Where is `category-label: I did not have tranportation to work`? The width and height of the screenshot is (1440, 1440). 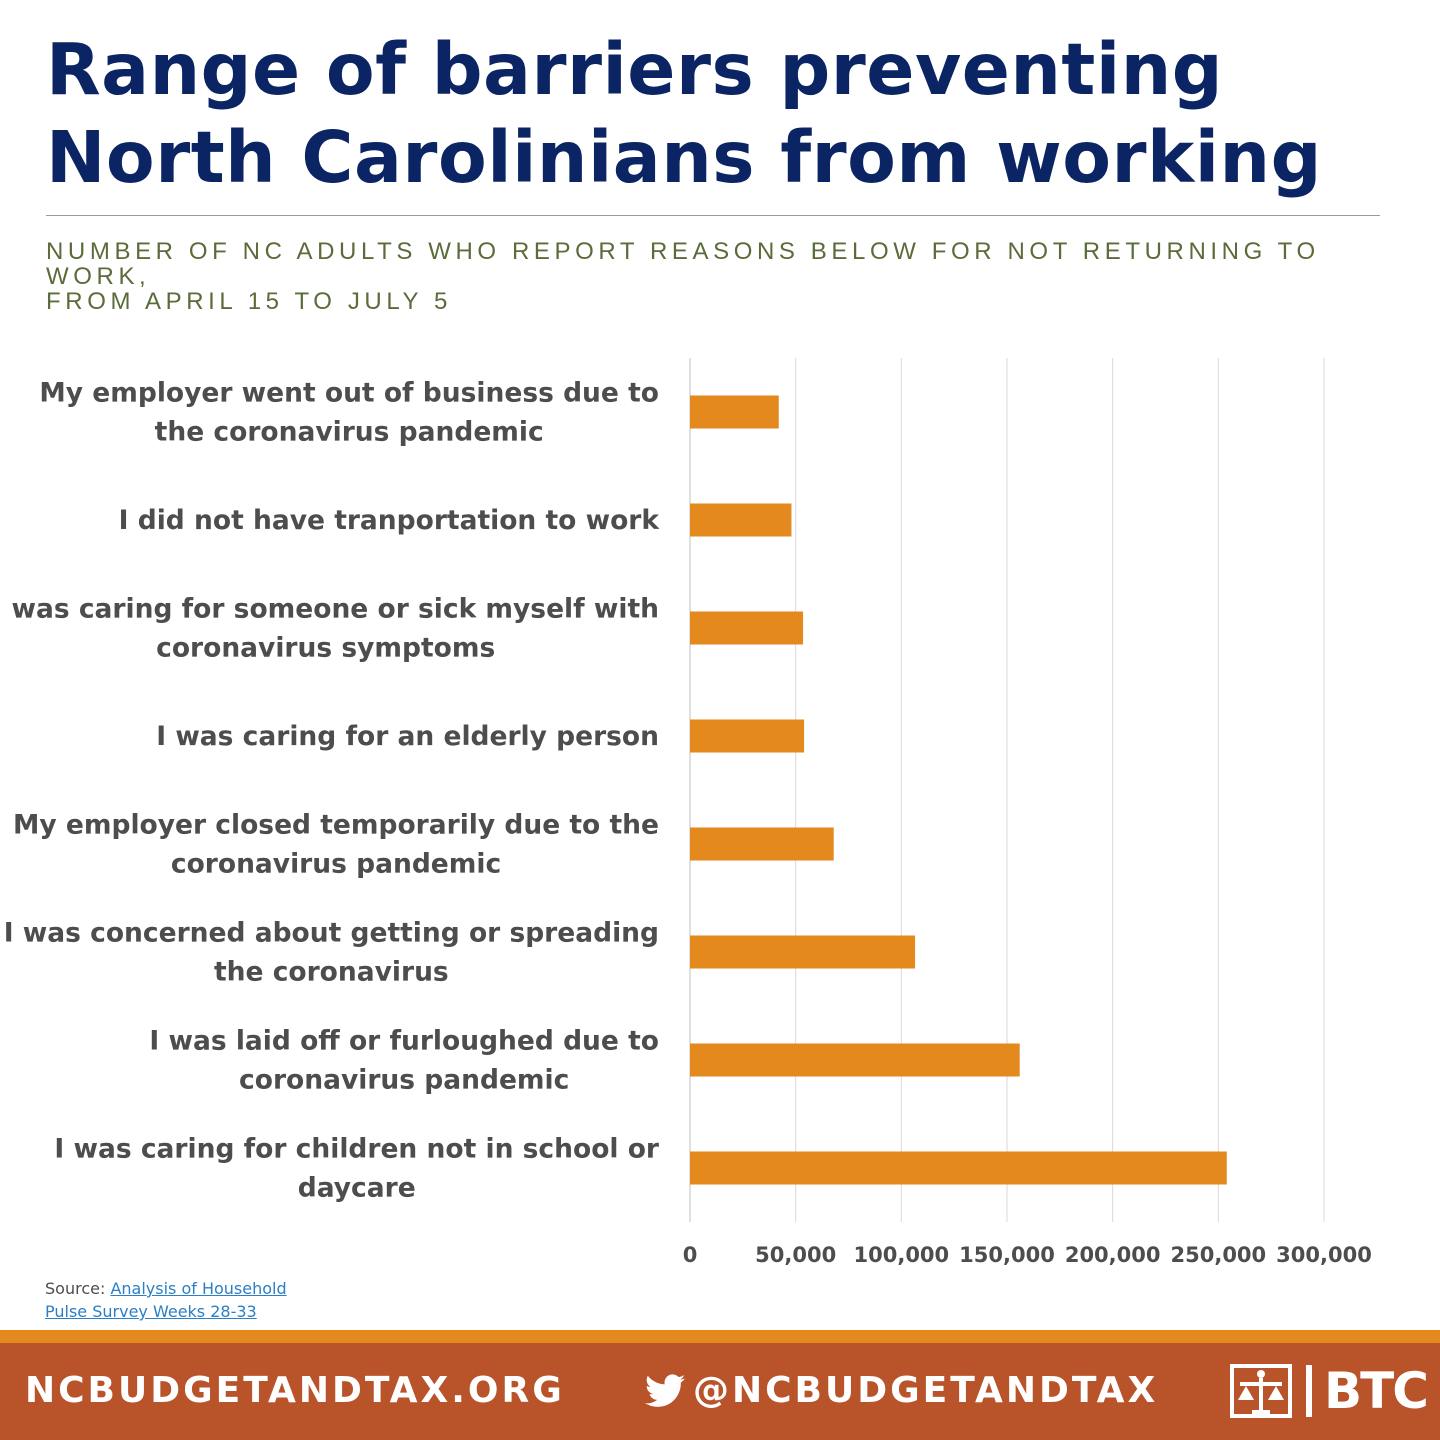 category-label: I did not have tranportation to work is located at coordinates (390, 520).